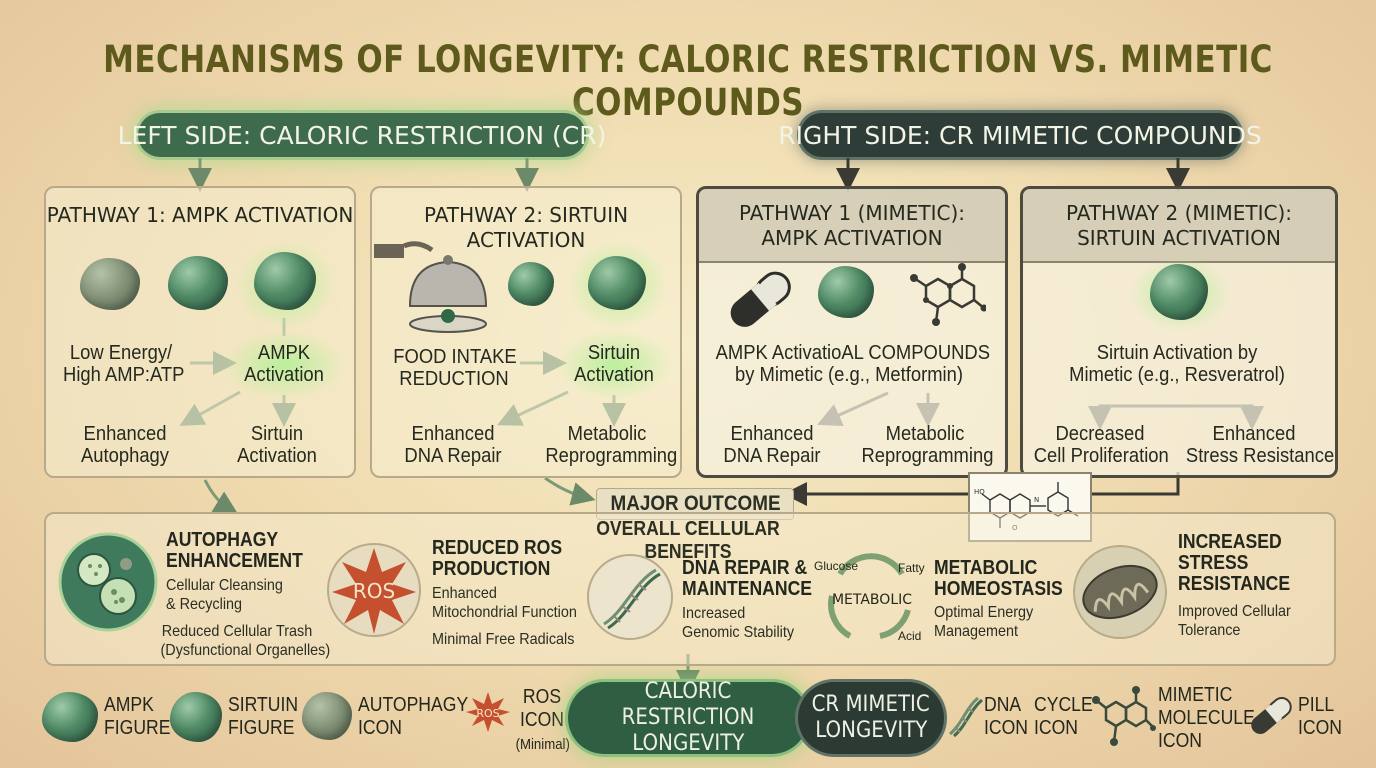 The image size is (1376, 768). Describe the element at coordinates (526, 227) in the screenshot. I see `panel-heading: PATHWAY 2: SIRTUIN ACTIVATION` at that location.